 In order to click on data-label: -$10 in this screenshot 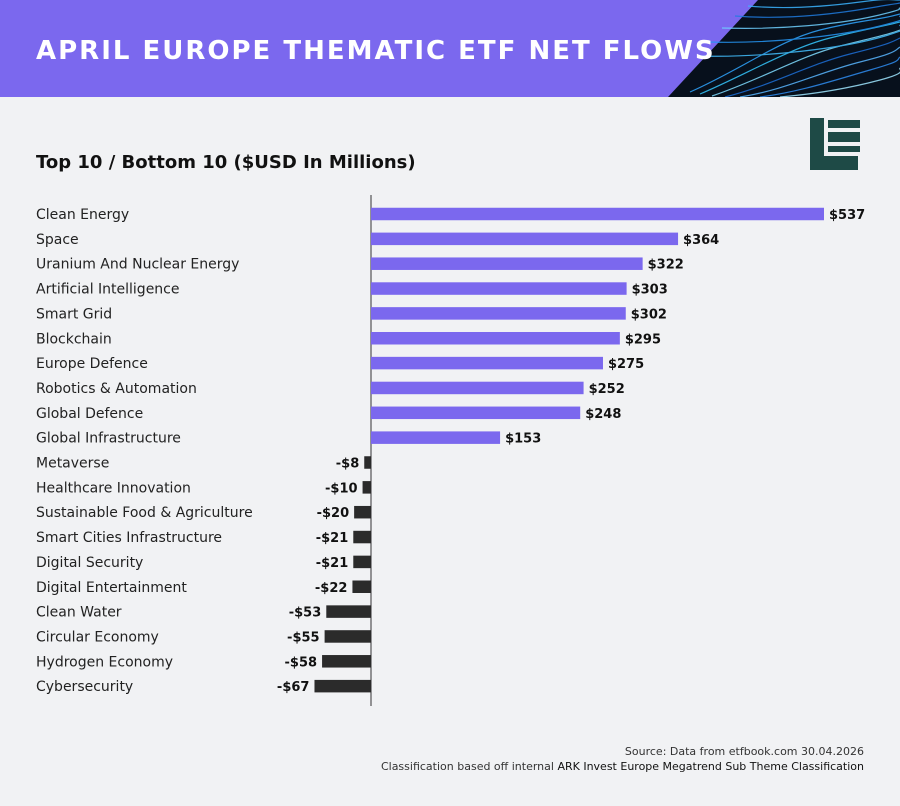, I will do `click(341, 488)`.